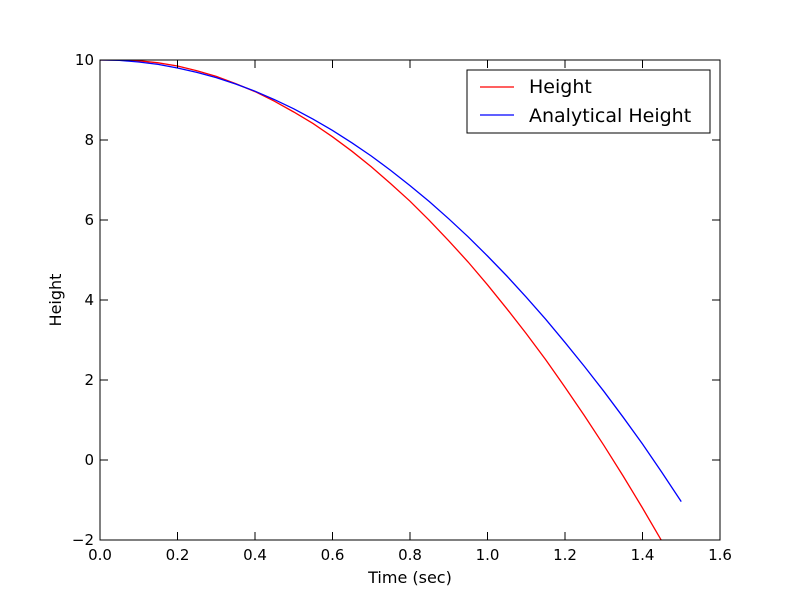 The height and width of the screenshot is (600, 800). I want to click on x-tick-label: 0.0, so click(100, 555).